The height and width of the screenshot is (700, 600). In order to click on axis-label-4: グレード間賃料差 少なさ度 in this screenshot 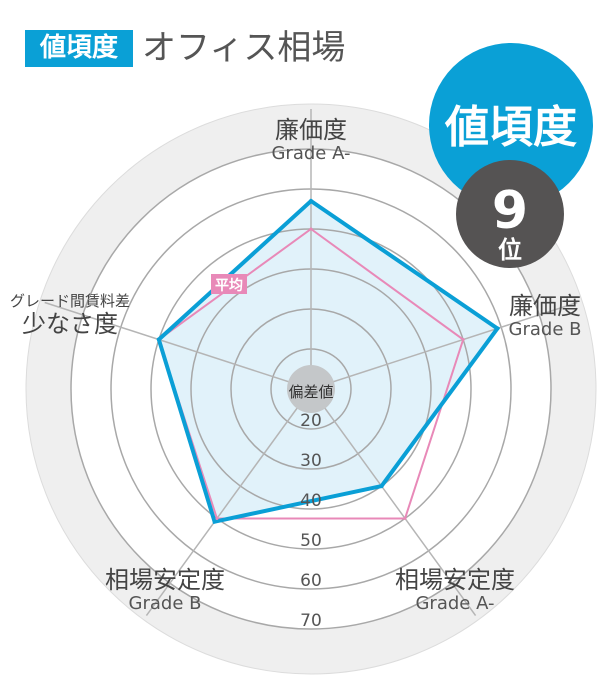, I will do `click(70, 315)`.